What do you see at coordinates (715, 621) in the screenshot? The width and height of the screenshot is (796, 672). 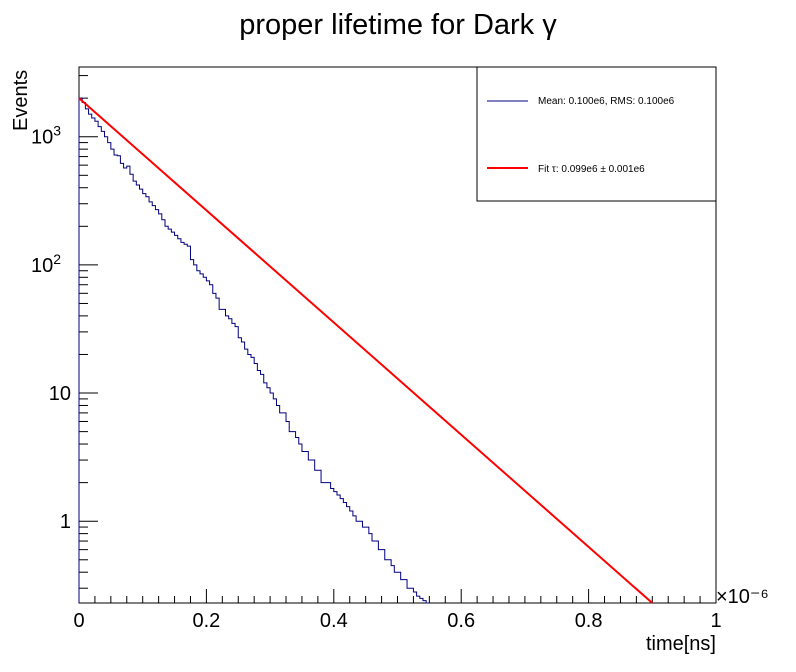 I see `x-tick-label: 1` at bounding box center [715, 621].